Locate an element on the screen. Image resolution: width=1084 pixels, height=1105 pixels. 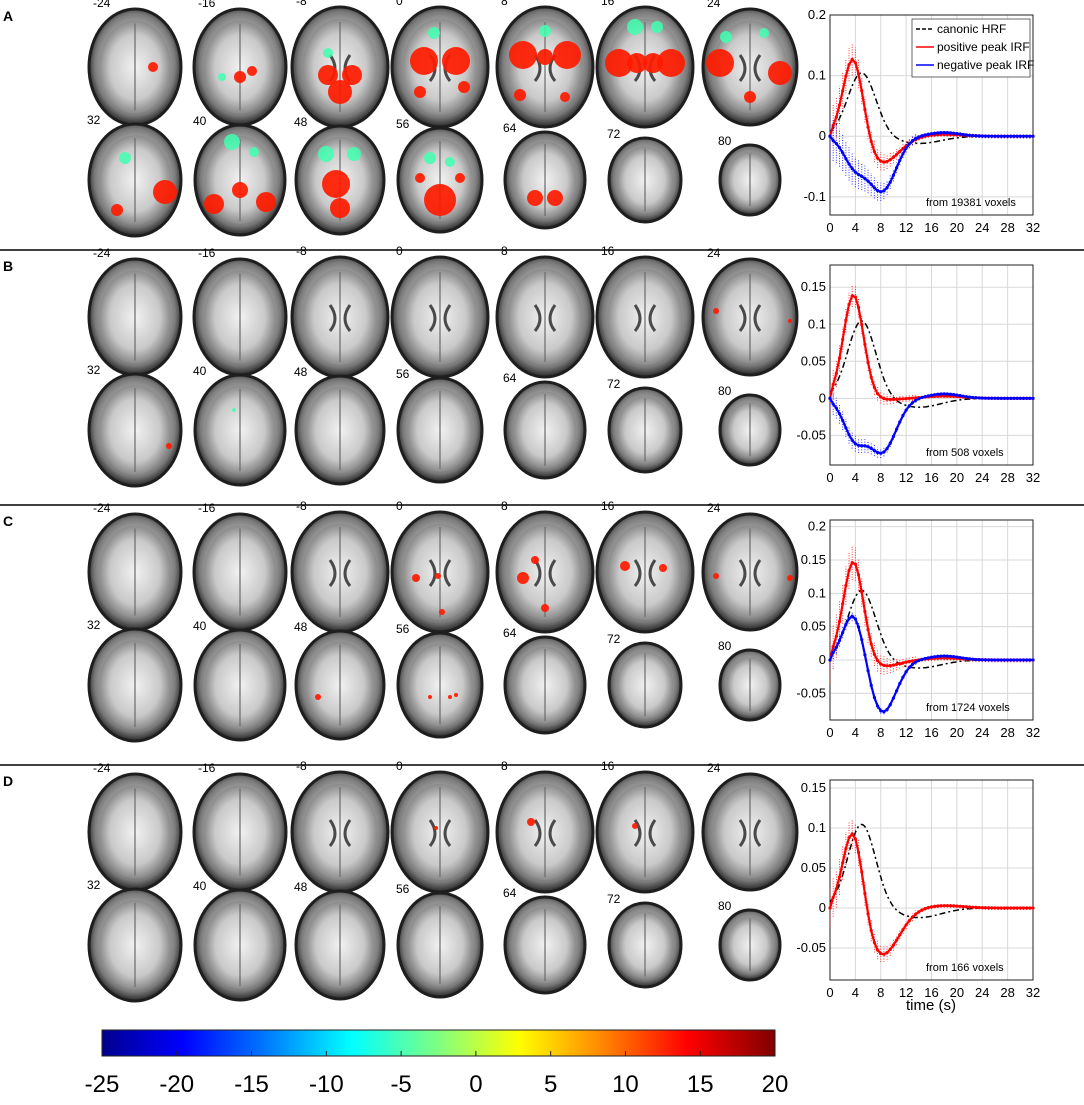
brain-slice: -8 is located at coordinates (340, 826).